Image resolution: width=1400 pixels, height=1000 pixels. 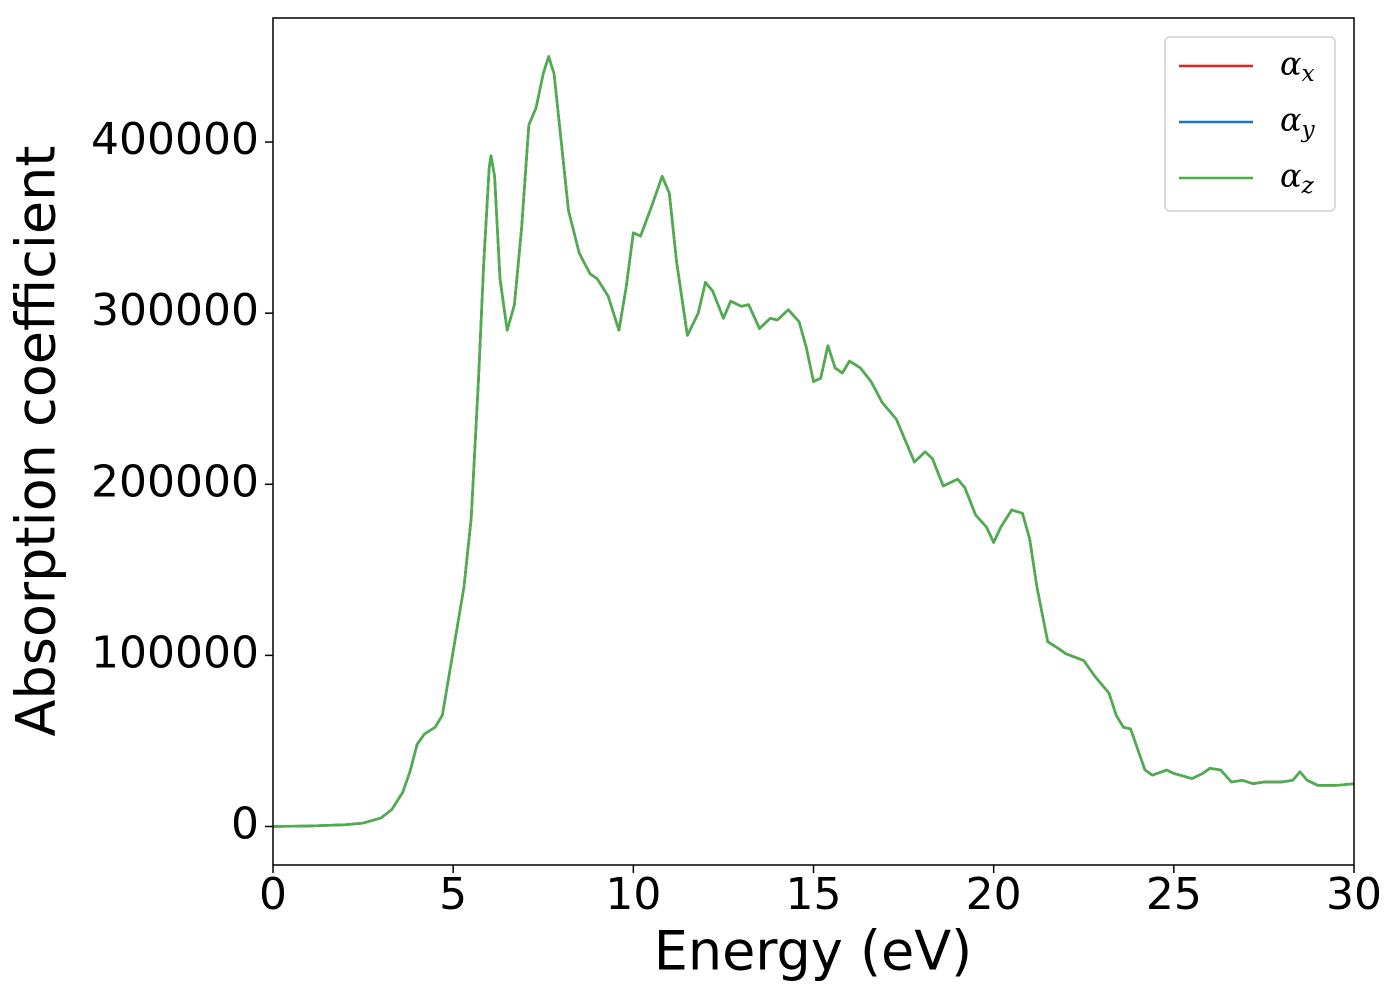 I want to click on y-tick-label: 400000, so click(x=175, y=139).